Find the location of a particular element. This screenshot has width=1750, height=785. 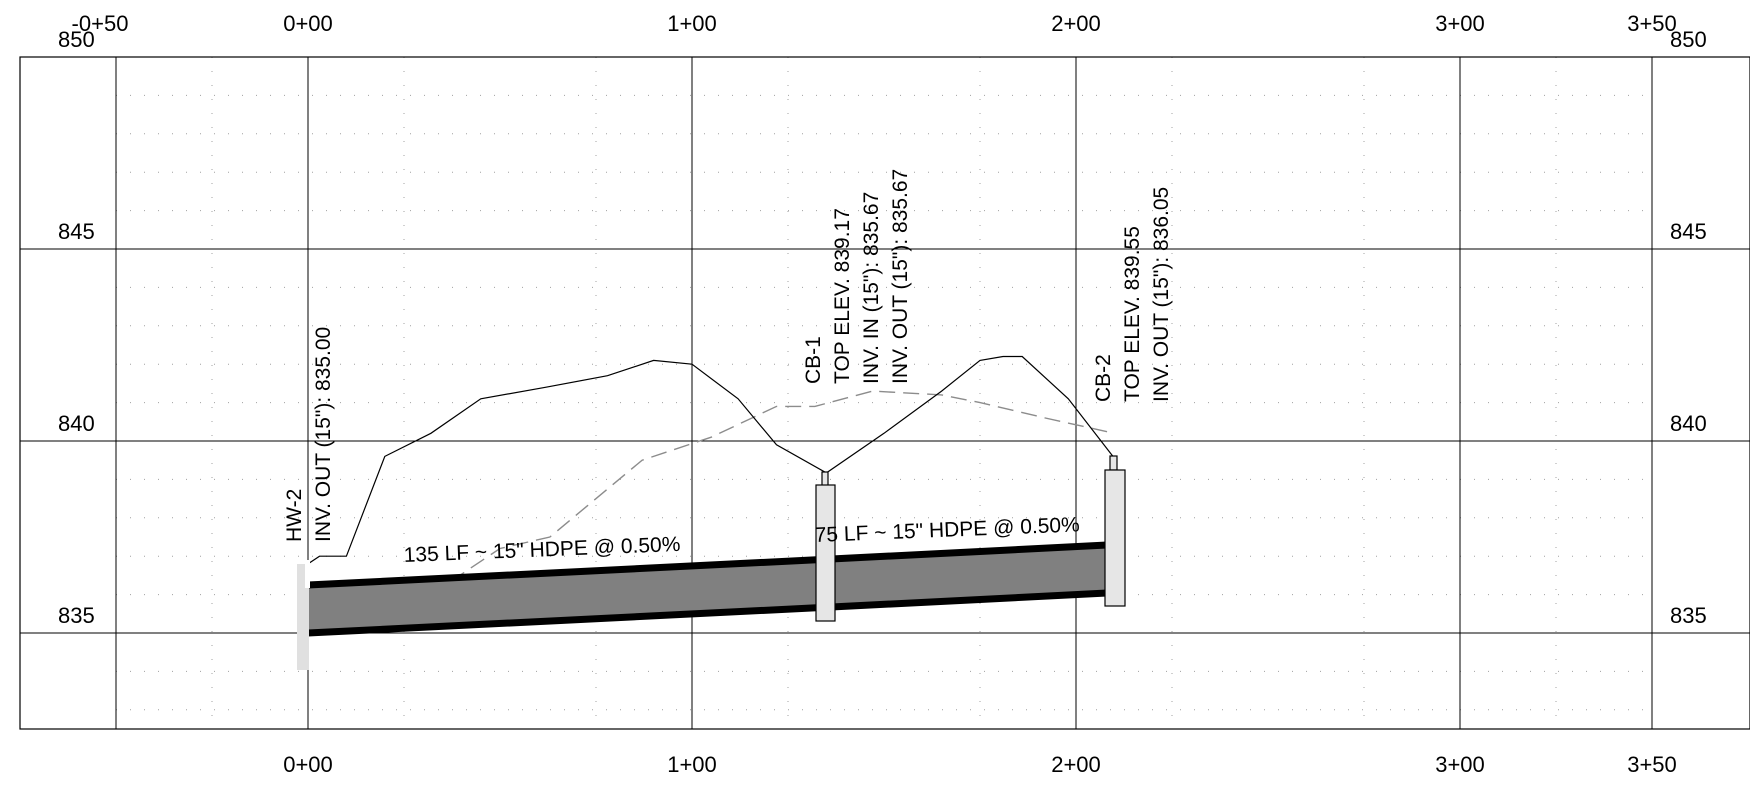

station-label-top: 2+00 is located at coordinates (1076, 23).